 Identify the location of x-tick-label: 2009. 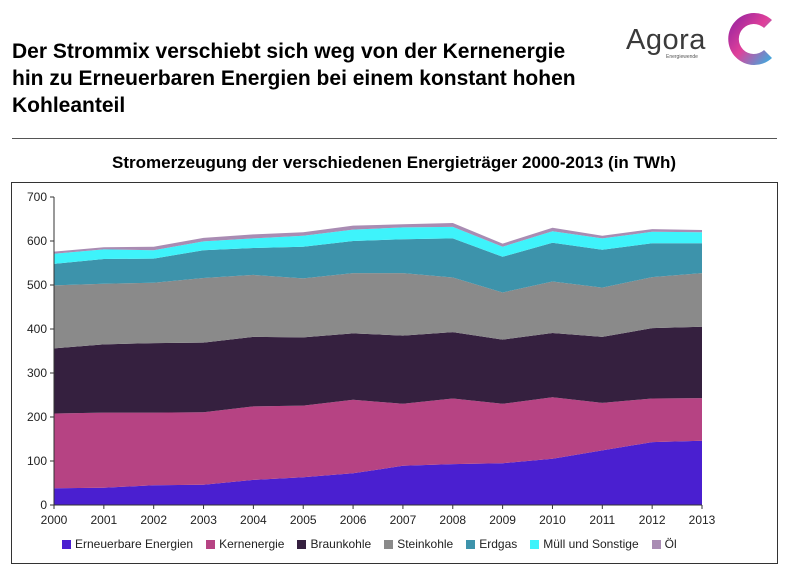
(502, 520).